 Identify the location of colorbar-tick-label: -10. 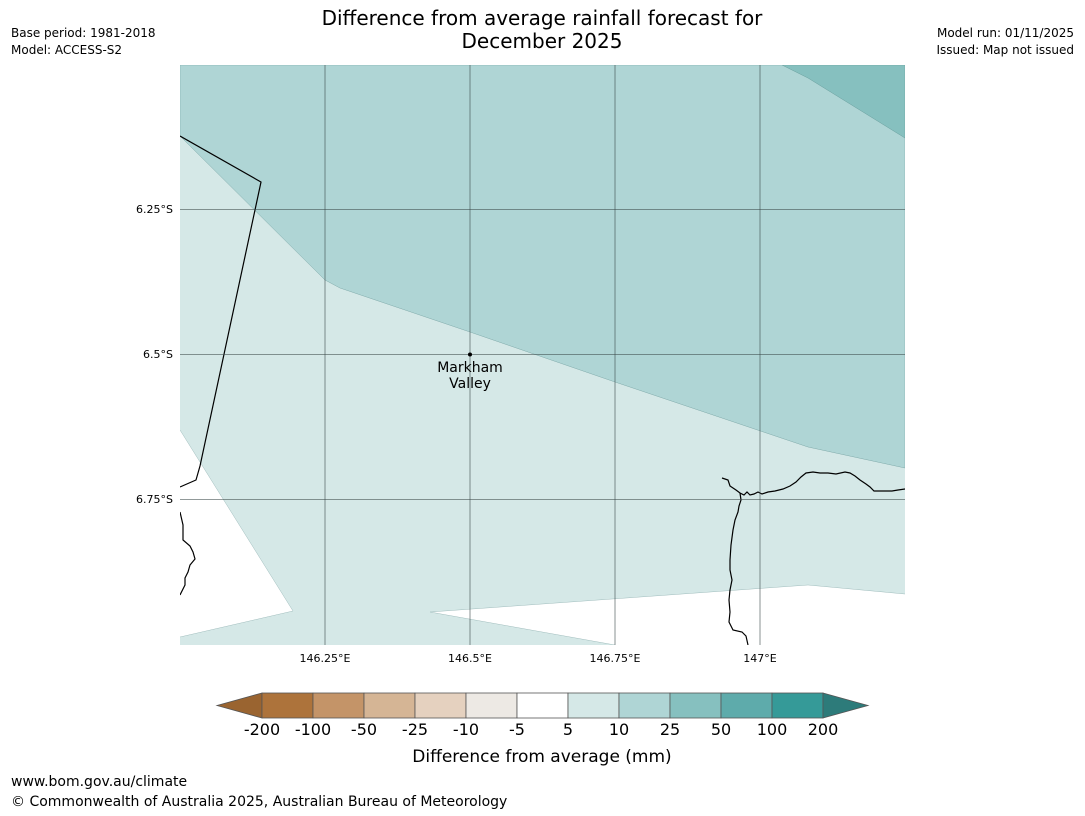
(466, 729).